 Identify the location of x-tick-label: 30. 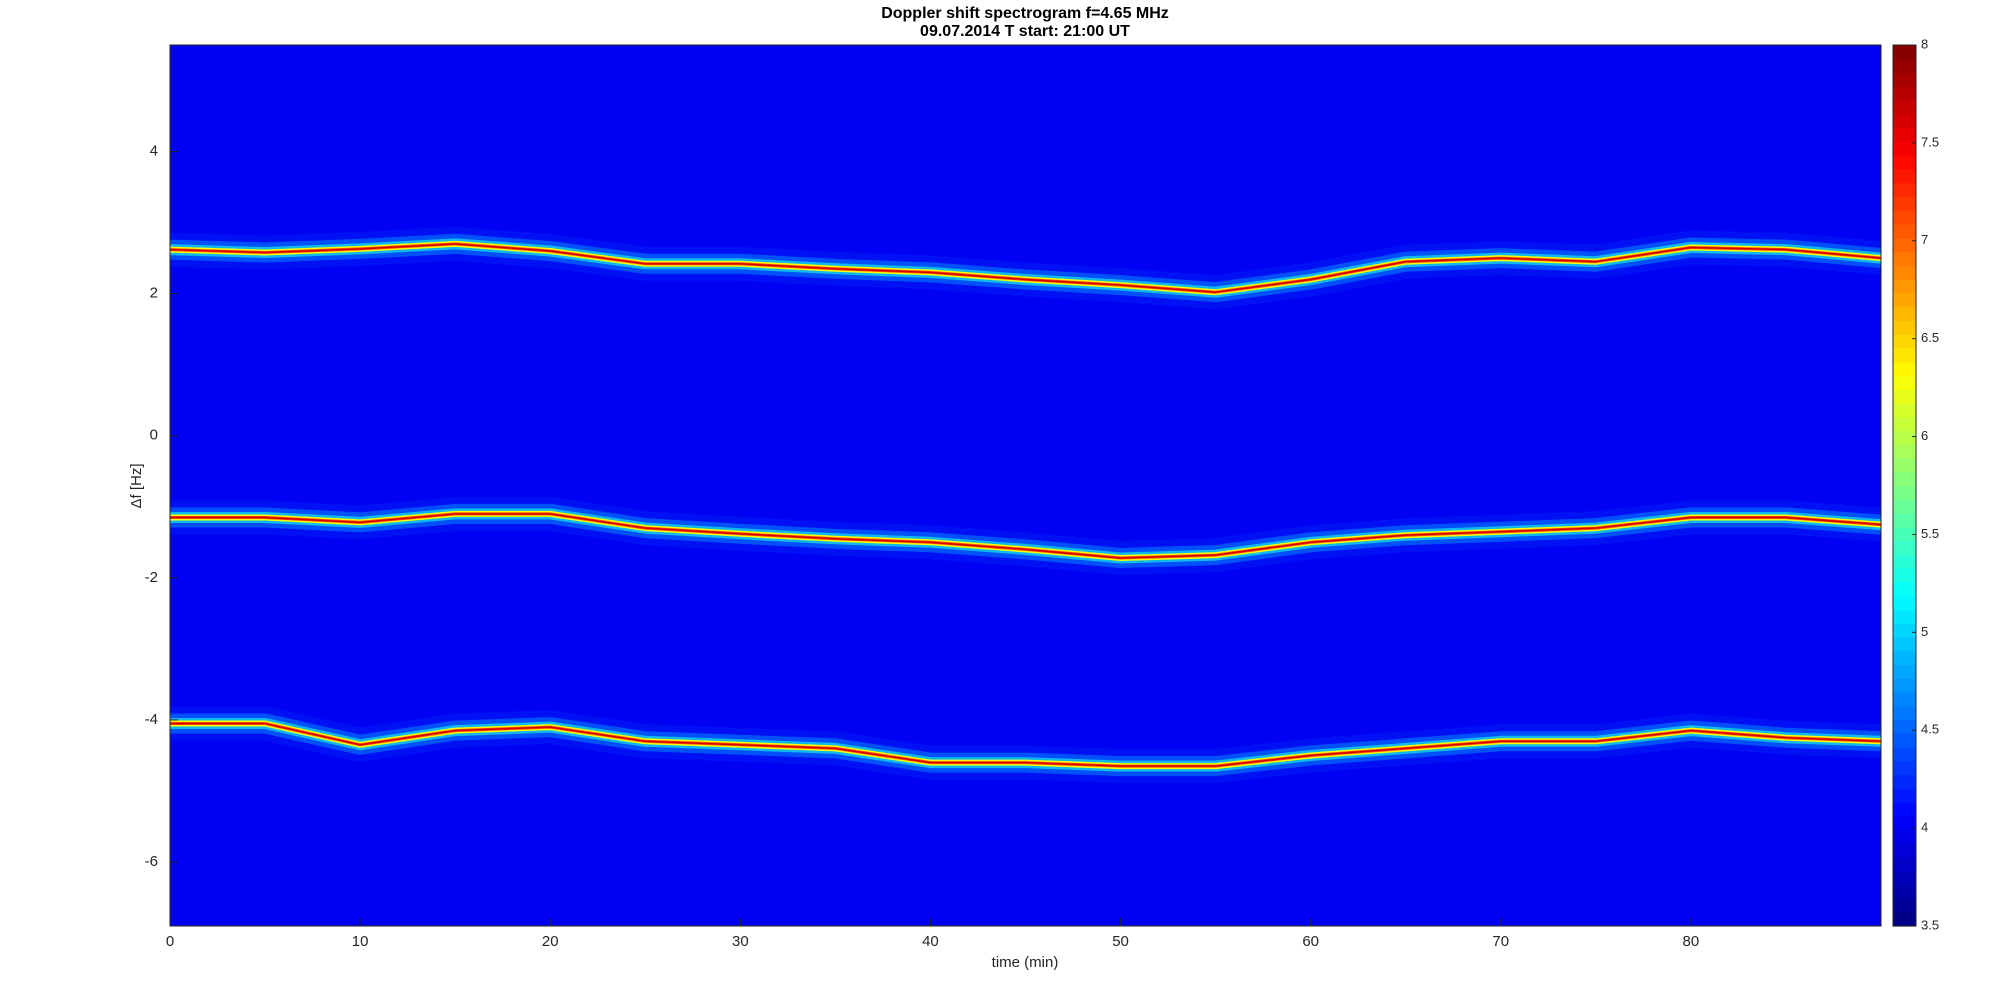
(740, 941).